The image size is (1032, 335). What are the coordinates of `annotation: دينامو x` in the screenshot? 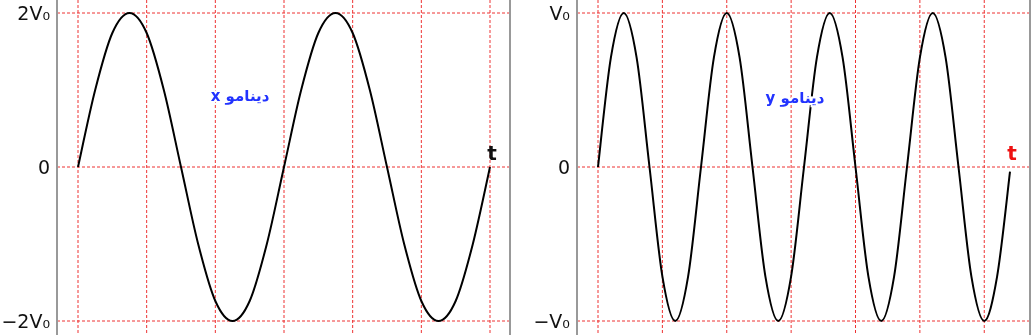 It's located at (240, 96).